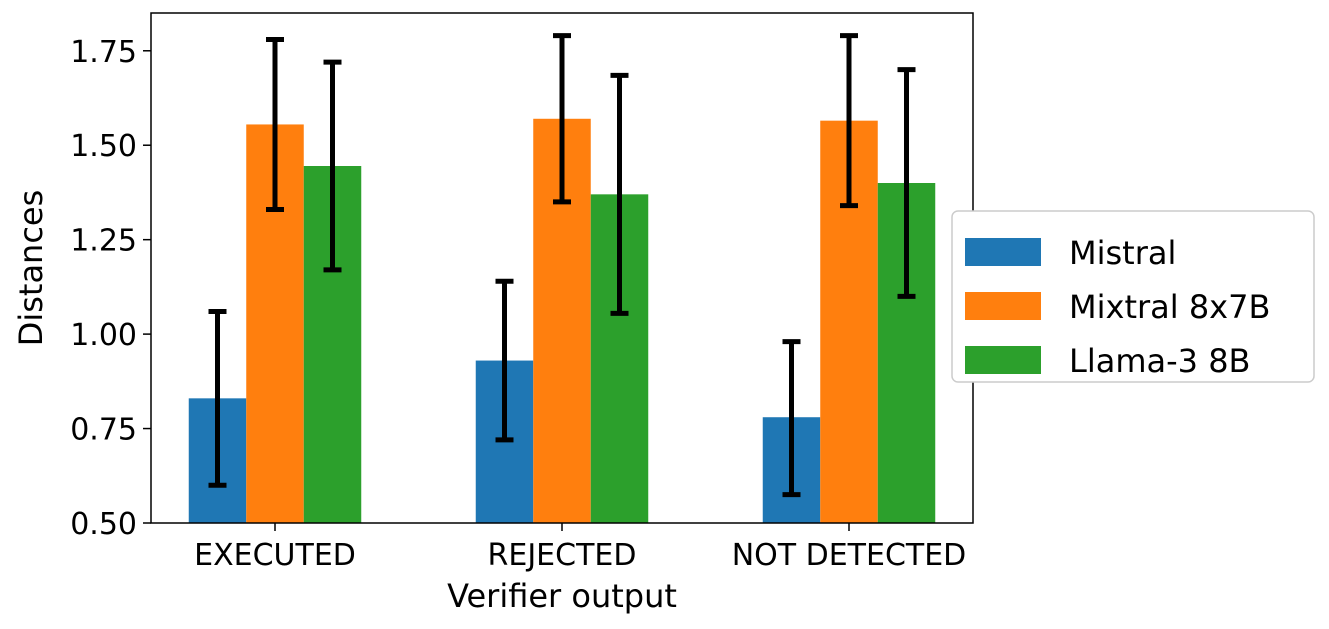 The width and height of the screenshot is (1329, 629). I want to click on error-bar-mistral-rejected, so click(504, 360).